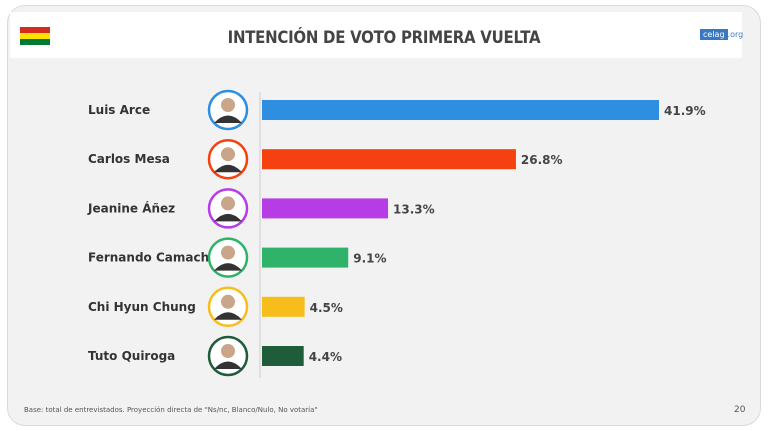 This screenshot has width=768, height=430. I want to click on header-band, so click(376, 35).